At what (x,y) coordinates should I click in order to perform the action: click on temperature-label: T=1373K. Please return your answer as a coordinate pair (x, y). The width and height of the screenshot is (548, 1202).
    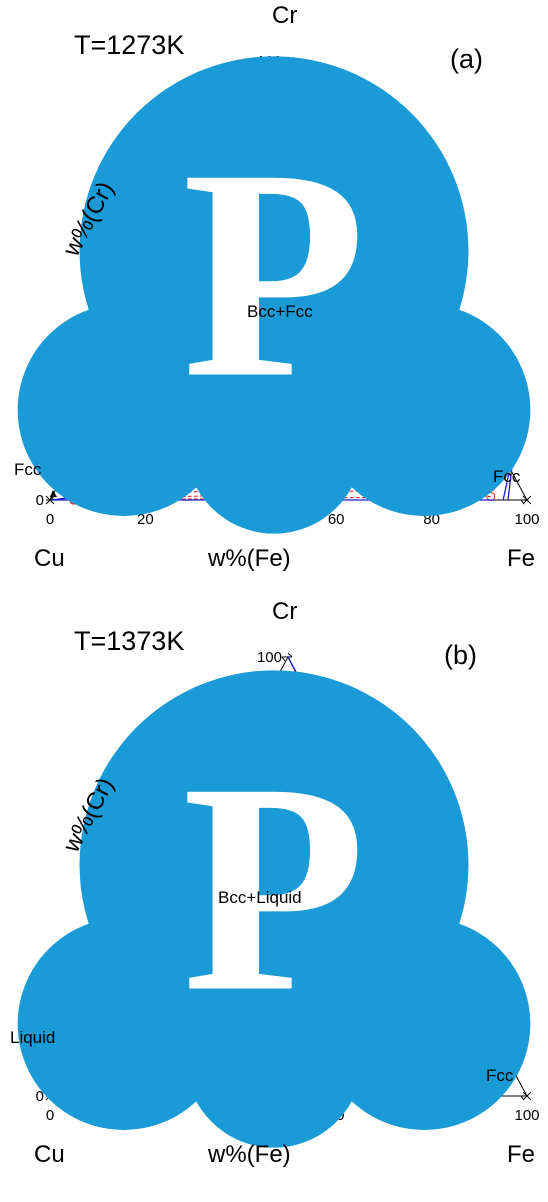
    Looking at the image, I should click on (129, 641).